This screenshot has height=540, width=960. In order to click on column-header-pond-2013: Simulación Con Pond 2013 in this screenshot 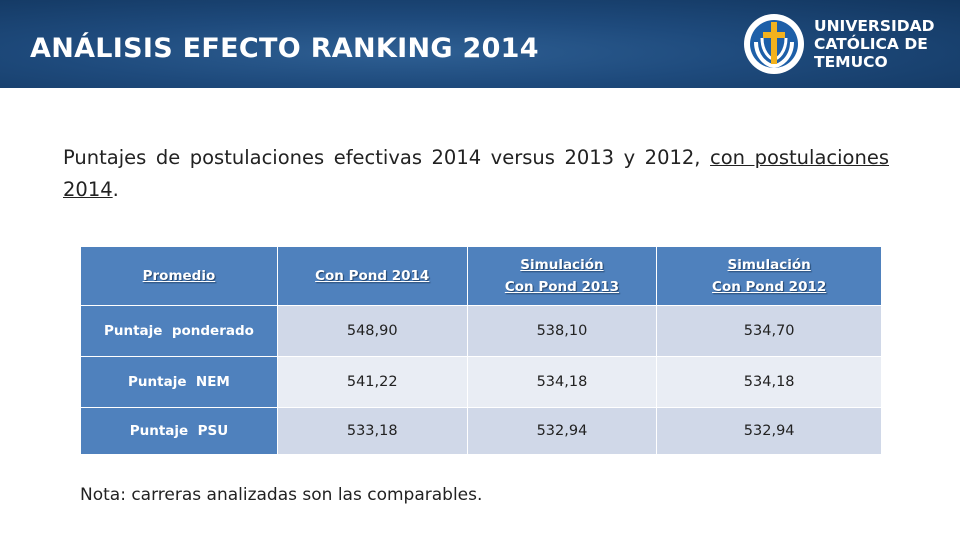, I will do `click(562, 276)`.